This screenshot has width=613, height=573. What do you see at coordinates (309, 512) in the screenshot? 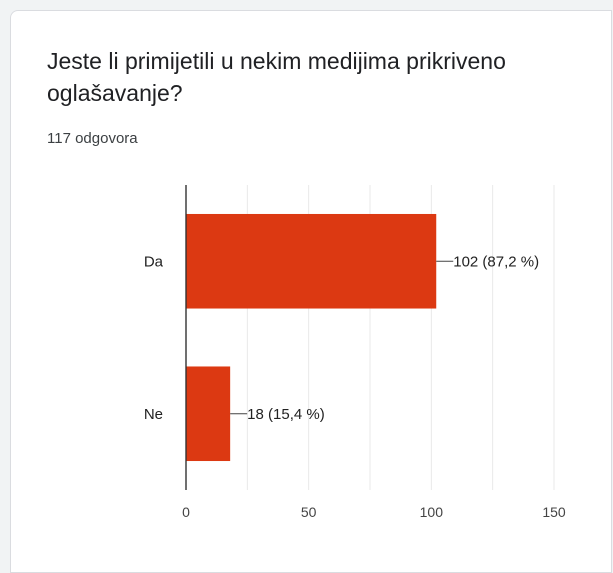
I see `x-tick-label: 50` at bounding box center [309, 512].